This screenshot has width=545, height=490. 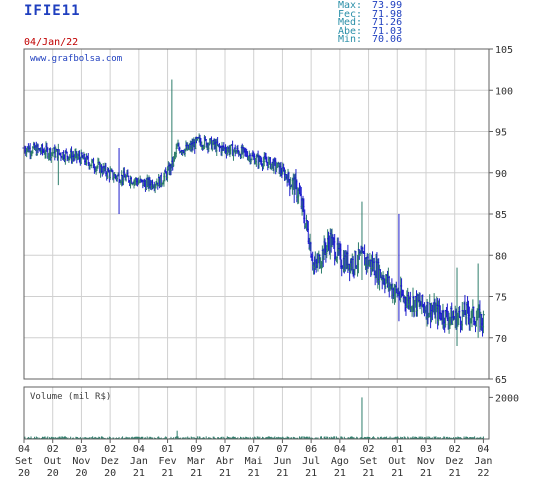 What do you see at coordinates (51, 42) in the screenshot?
I see `quote-date: 04/Jan/22` at bounding box center [51, 42].